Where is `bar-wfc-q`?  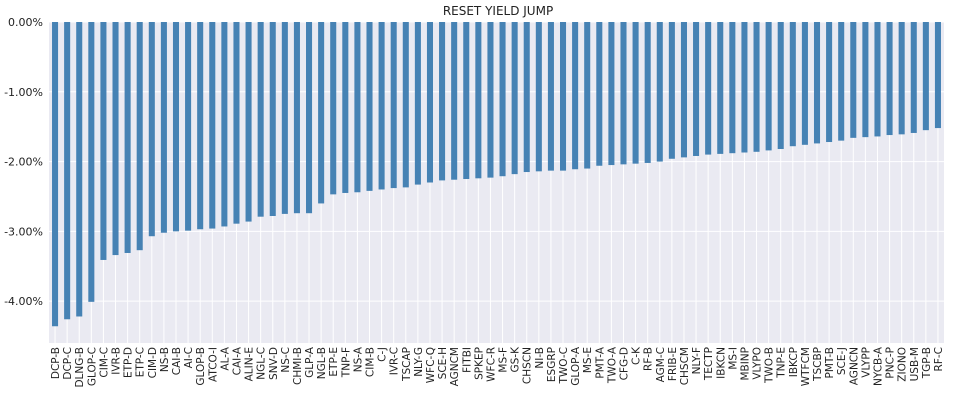
bar-wfc-q is located at coordinates (430, 102).